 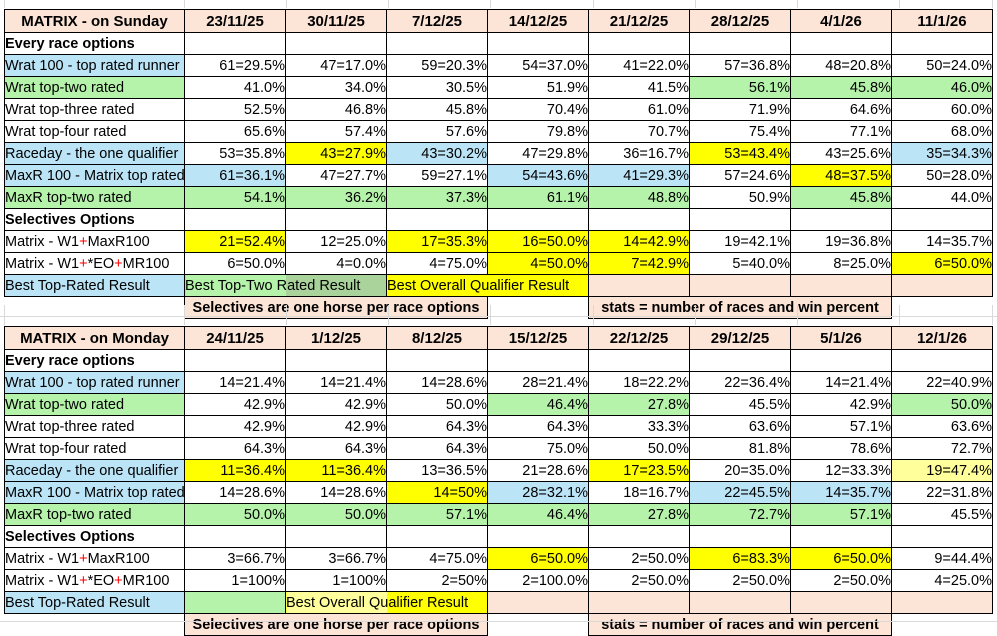 What do you see at coordinates (235, 153) in the screenshot?
I see `value-cell: 53=35.8%` at bounding box center [235, 153].